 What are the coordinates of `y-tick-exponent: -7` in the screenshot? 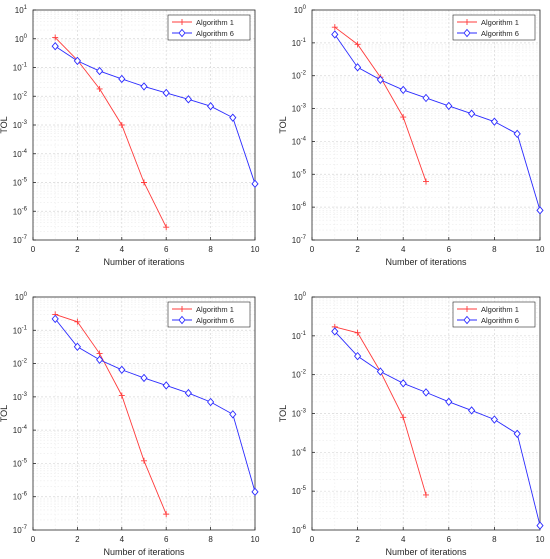 It's located at (25, 238).